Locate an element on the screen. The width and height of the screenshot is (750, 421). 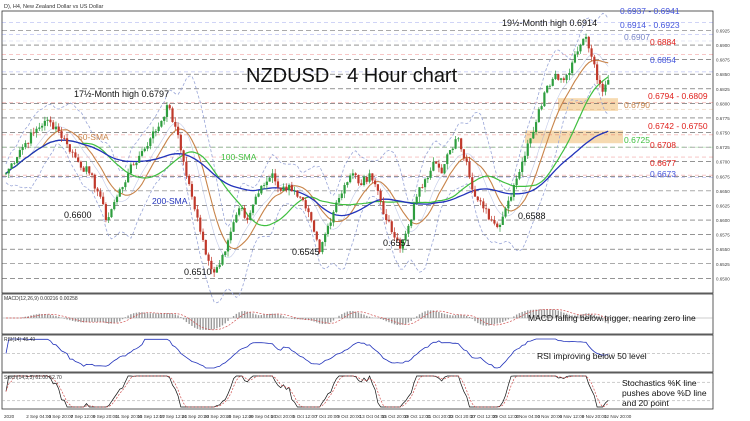
x-tick-label: 15 Sep 12:00 is located at coordinates (151, 416).